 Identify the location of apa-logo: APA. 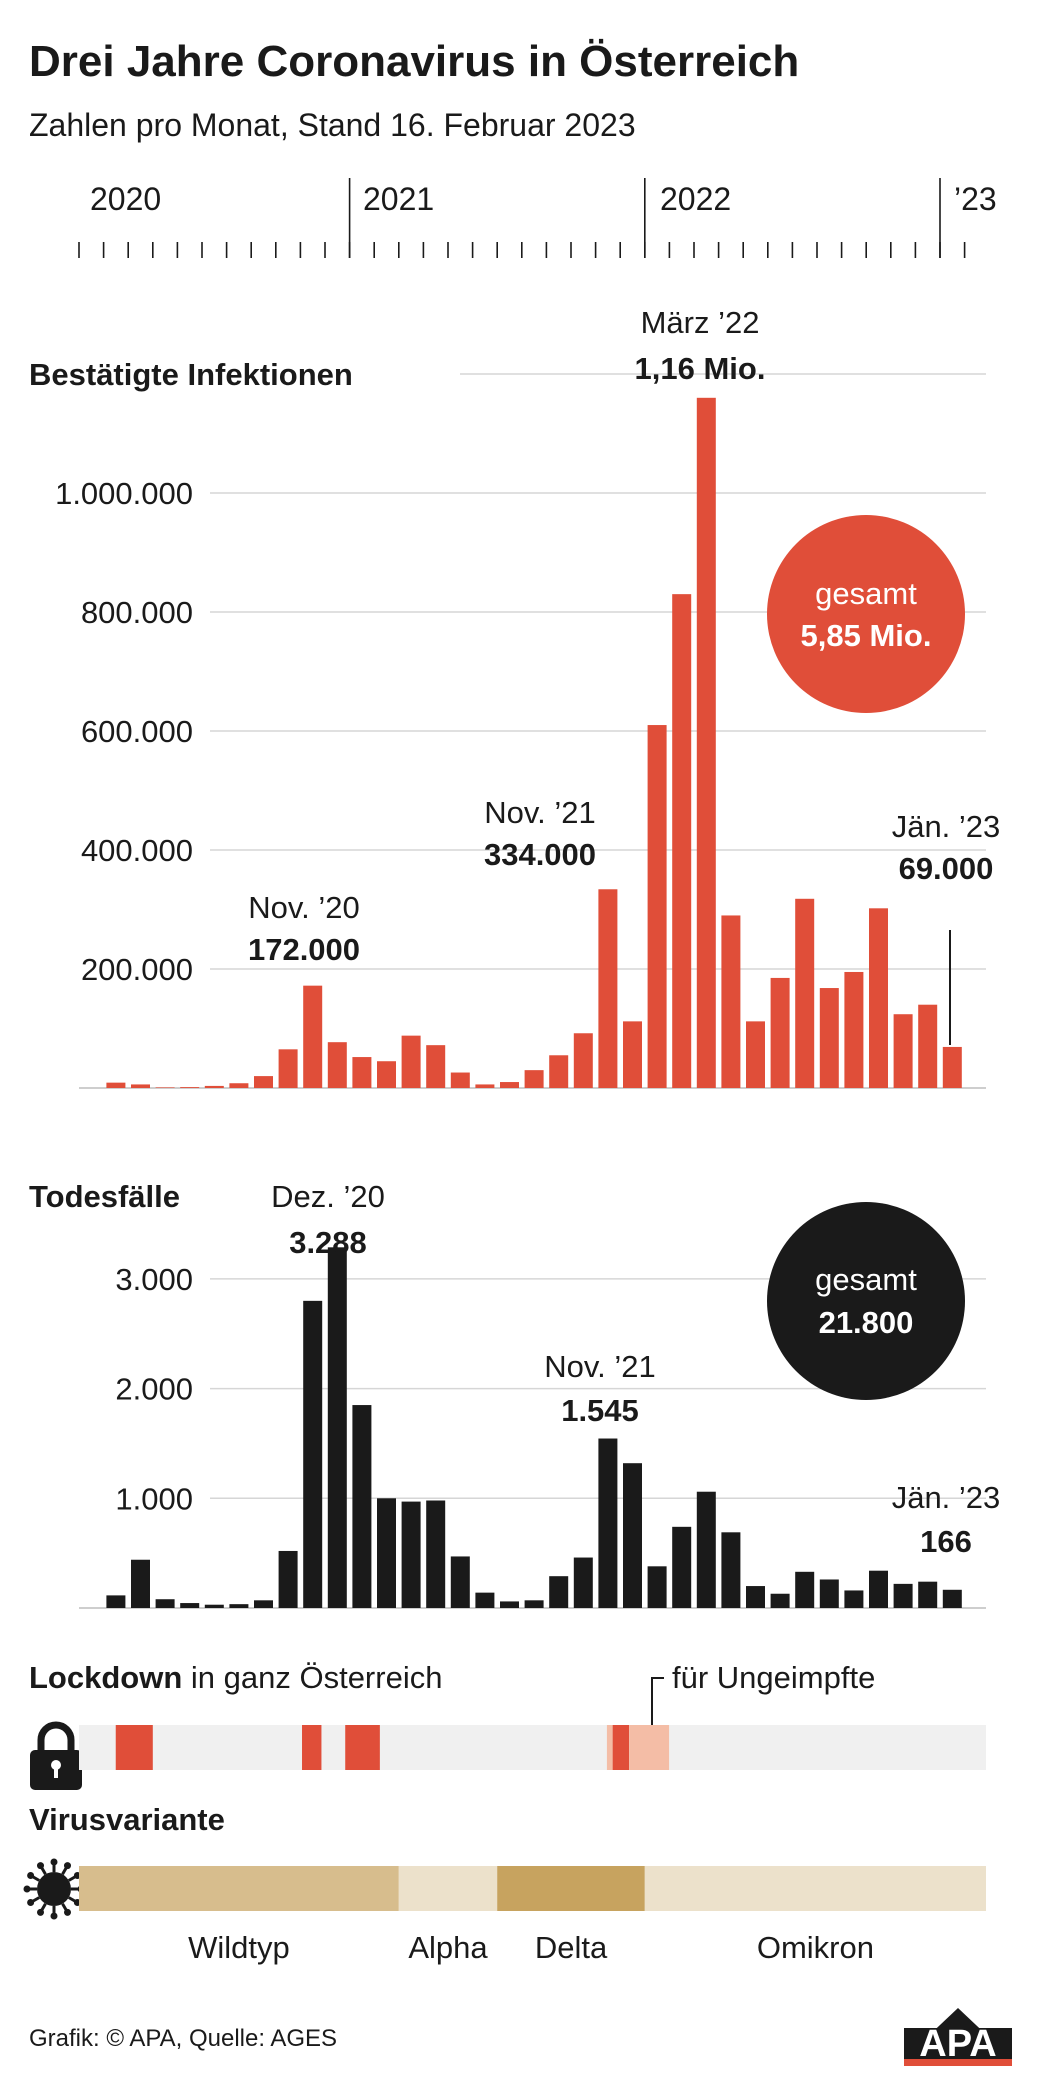
(958, 2037).